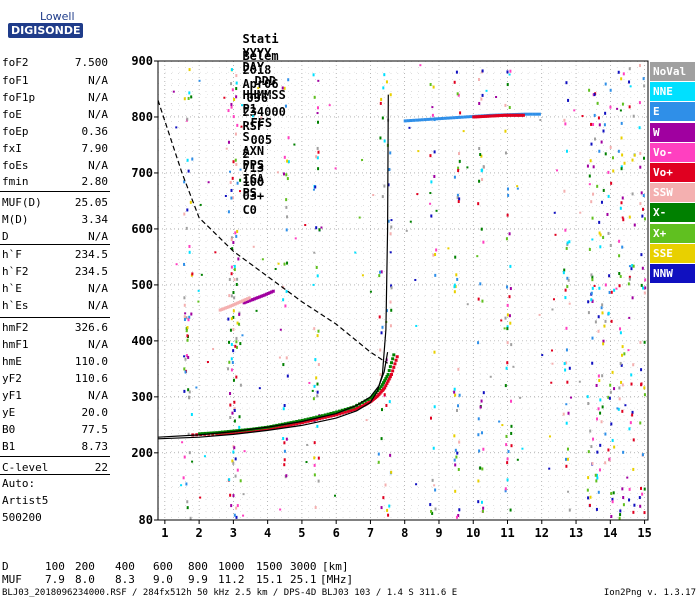 The width and height of the screenshot is (700, 600). What do you see at coordinates (5, 236) in the screenshot?
I see `param-name: D` at bounding box center [5, 236].